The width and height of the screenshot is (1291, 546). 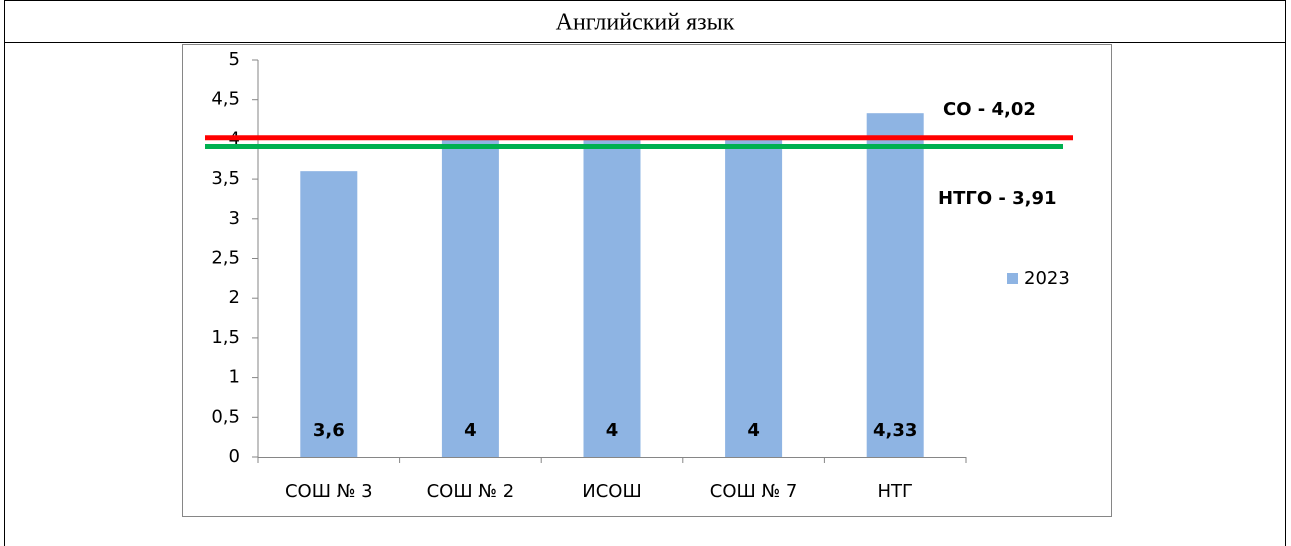 What do you see at coordinates (611, 491) in the screenshot?
I see `x-tick-label: ИСОШ` at bounding box center [611, 491].